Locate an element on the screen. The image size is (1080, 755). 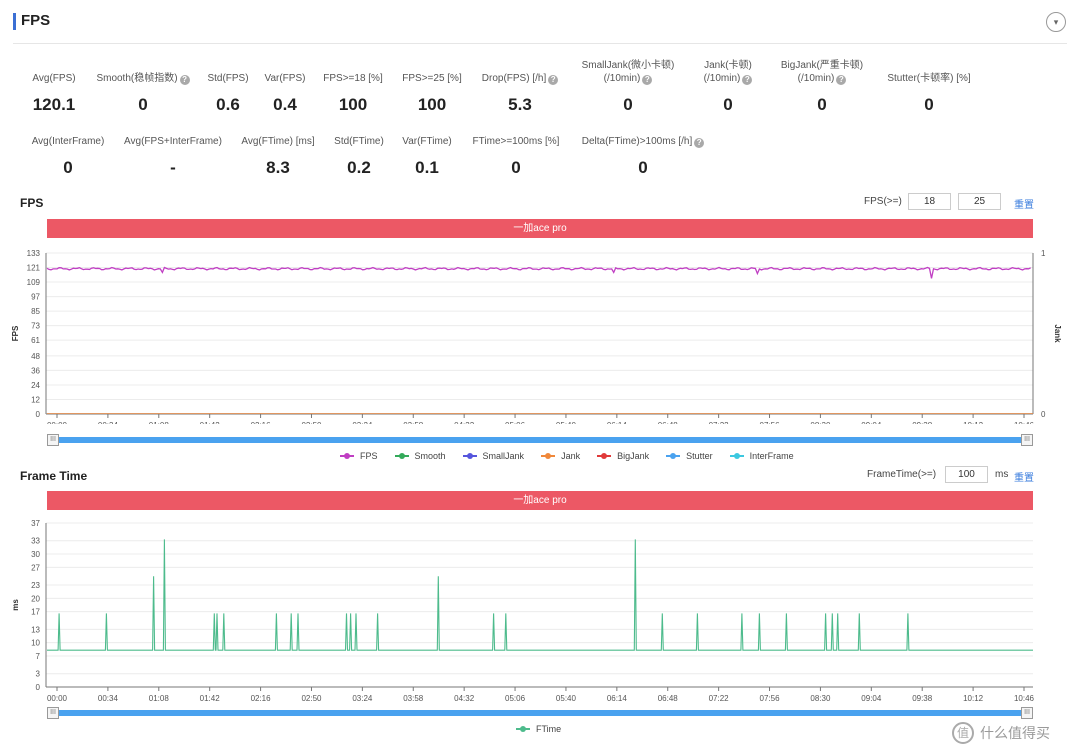
fps-threshold-input-a: 18 is located at coordinates (929, 201).